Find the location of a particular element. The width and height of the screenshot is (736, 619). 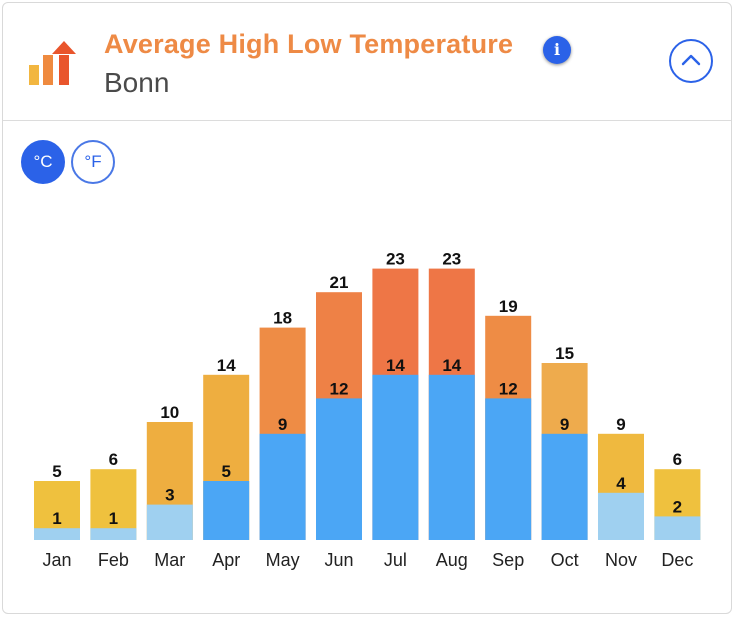

month-tick-label: Nov is located at coordinates (621, 560).